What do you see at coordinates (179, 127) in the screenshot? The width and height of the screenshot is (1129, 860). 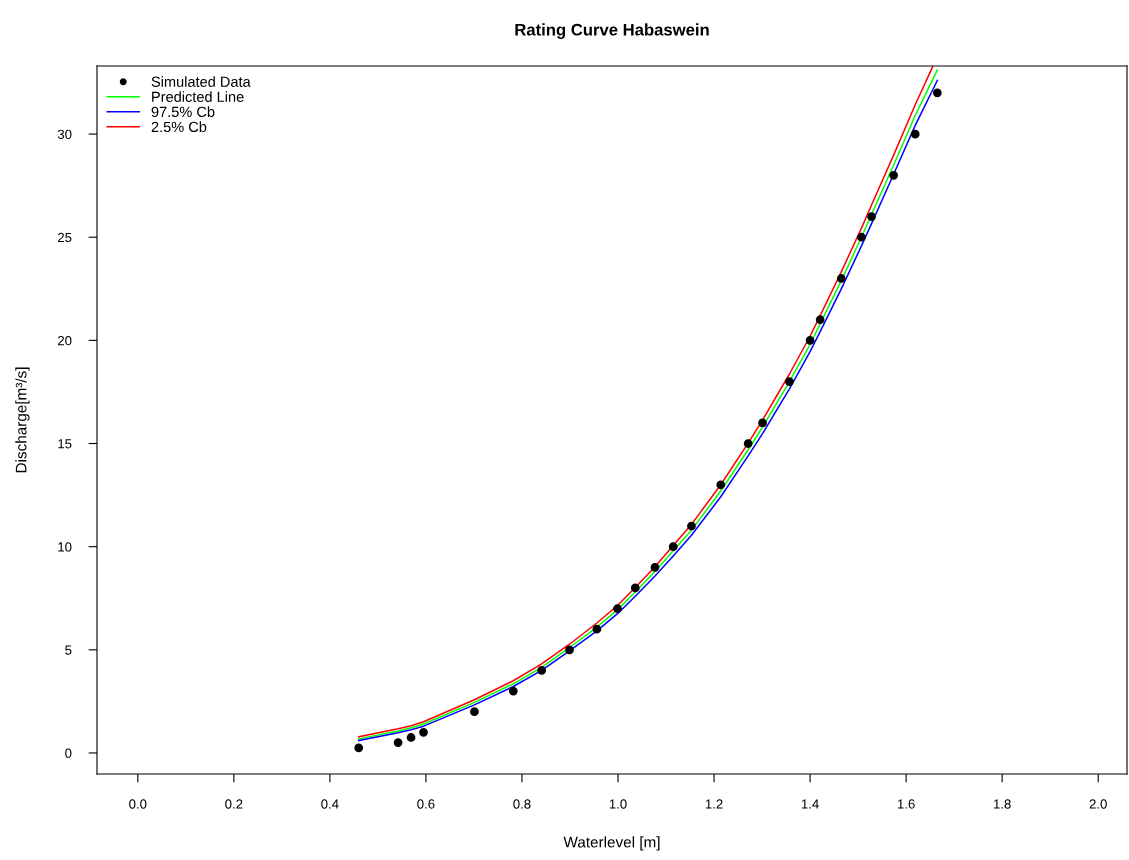 I see `legend-label: 2.5% Cb` at bounding box center [179, 127].